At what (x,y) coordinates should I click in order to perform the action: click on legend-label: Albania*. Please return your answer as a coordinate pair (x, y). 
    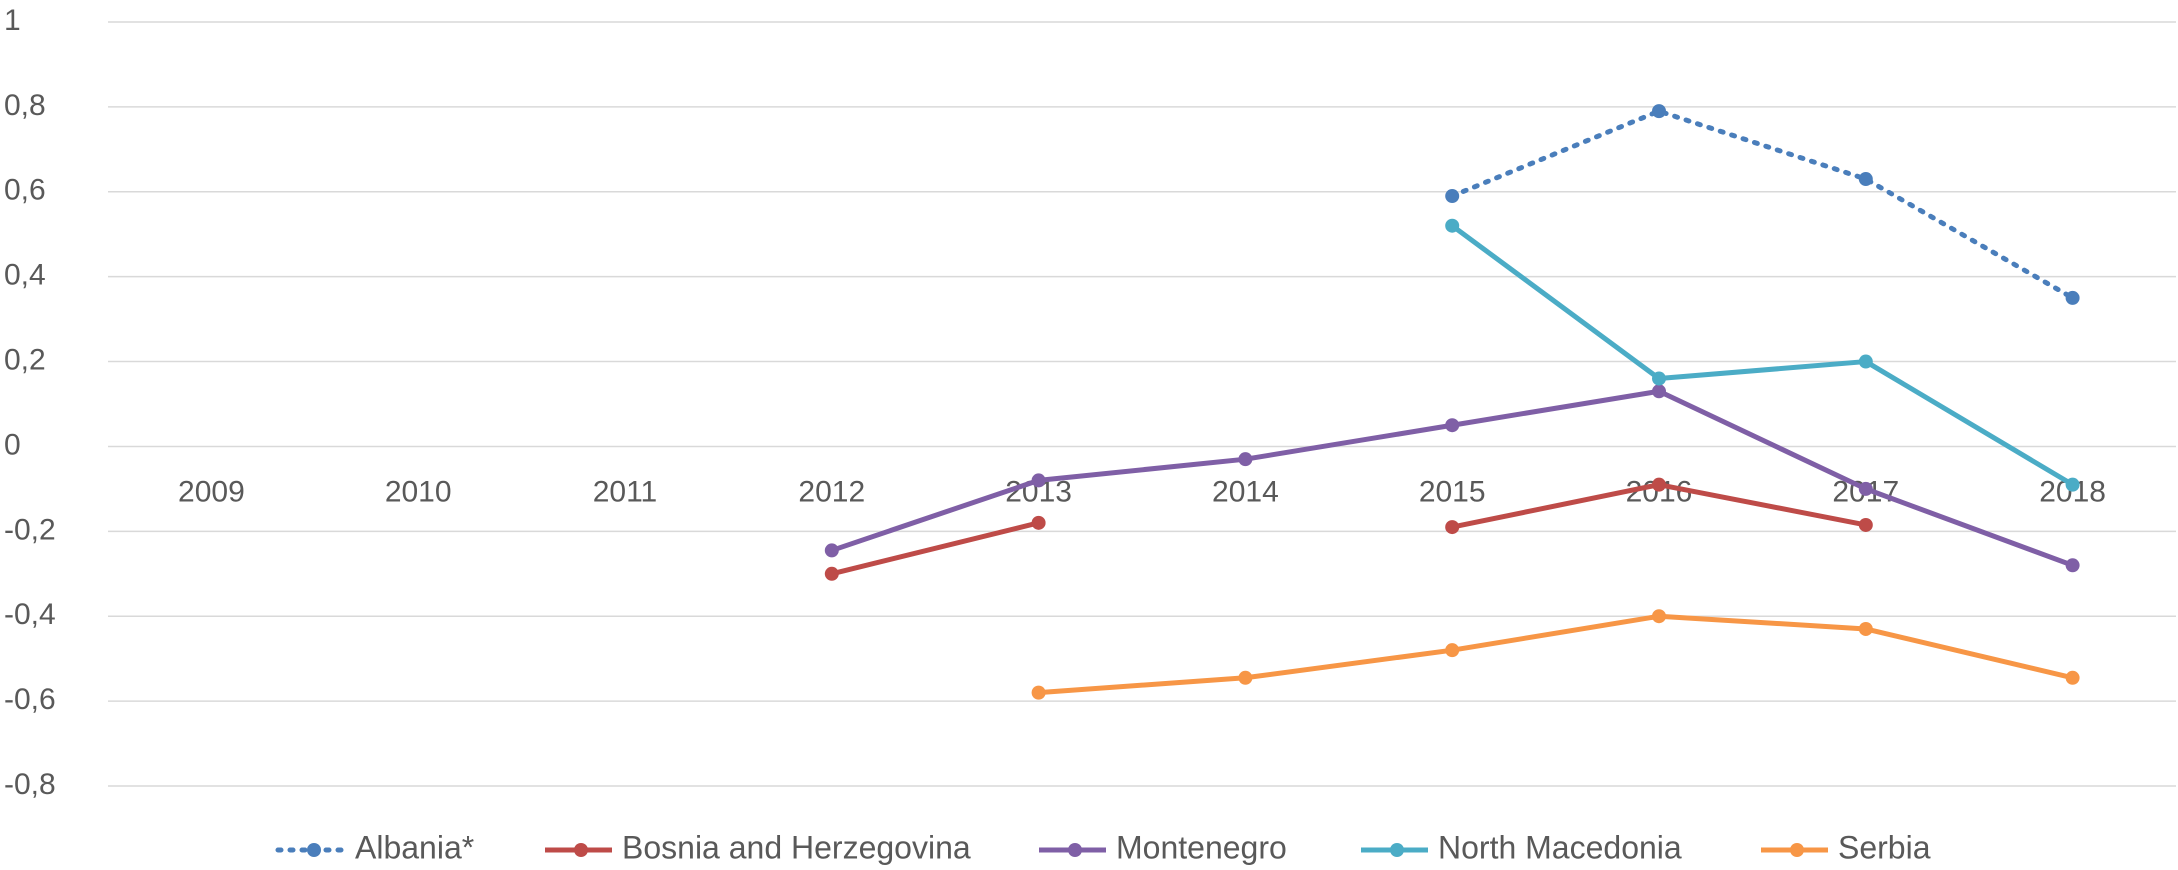
    Looking at the image, I should click on (414, 847).